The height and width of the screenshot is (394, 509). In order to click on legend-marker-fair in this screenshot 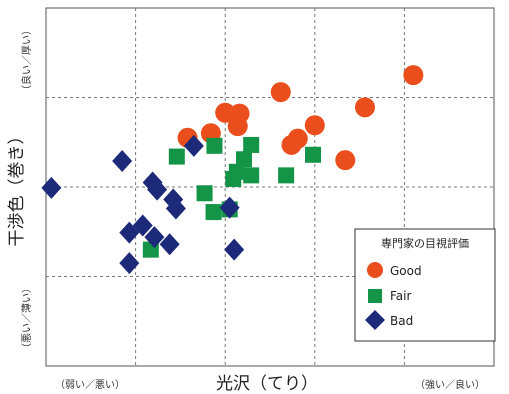, I will do `click(375, 296)`.